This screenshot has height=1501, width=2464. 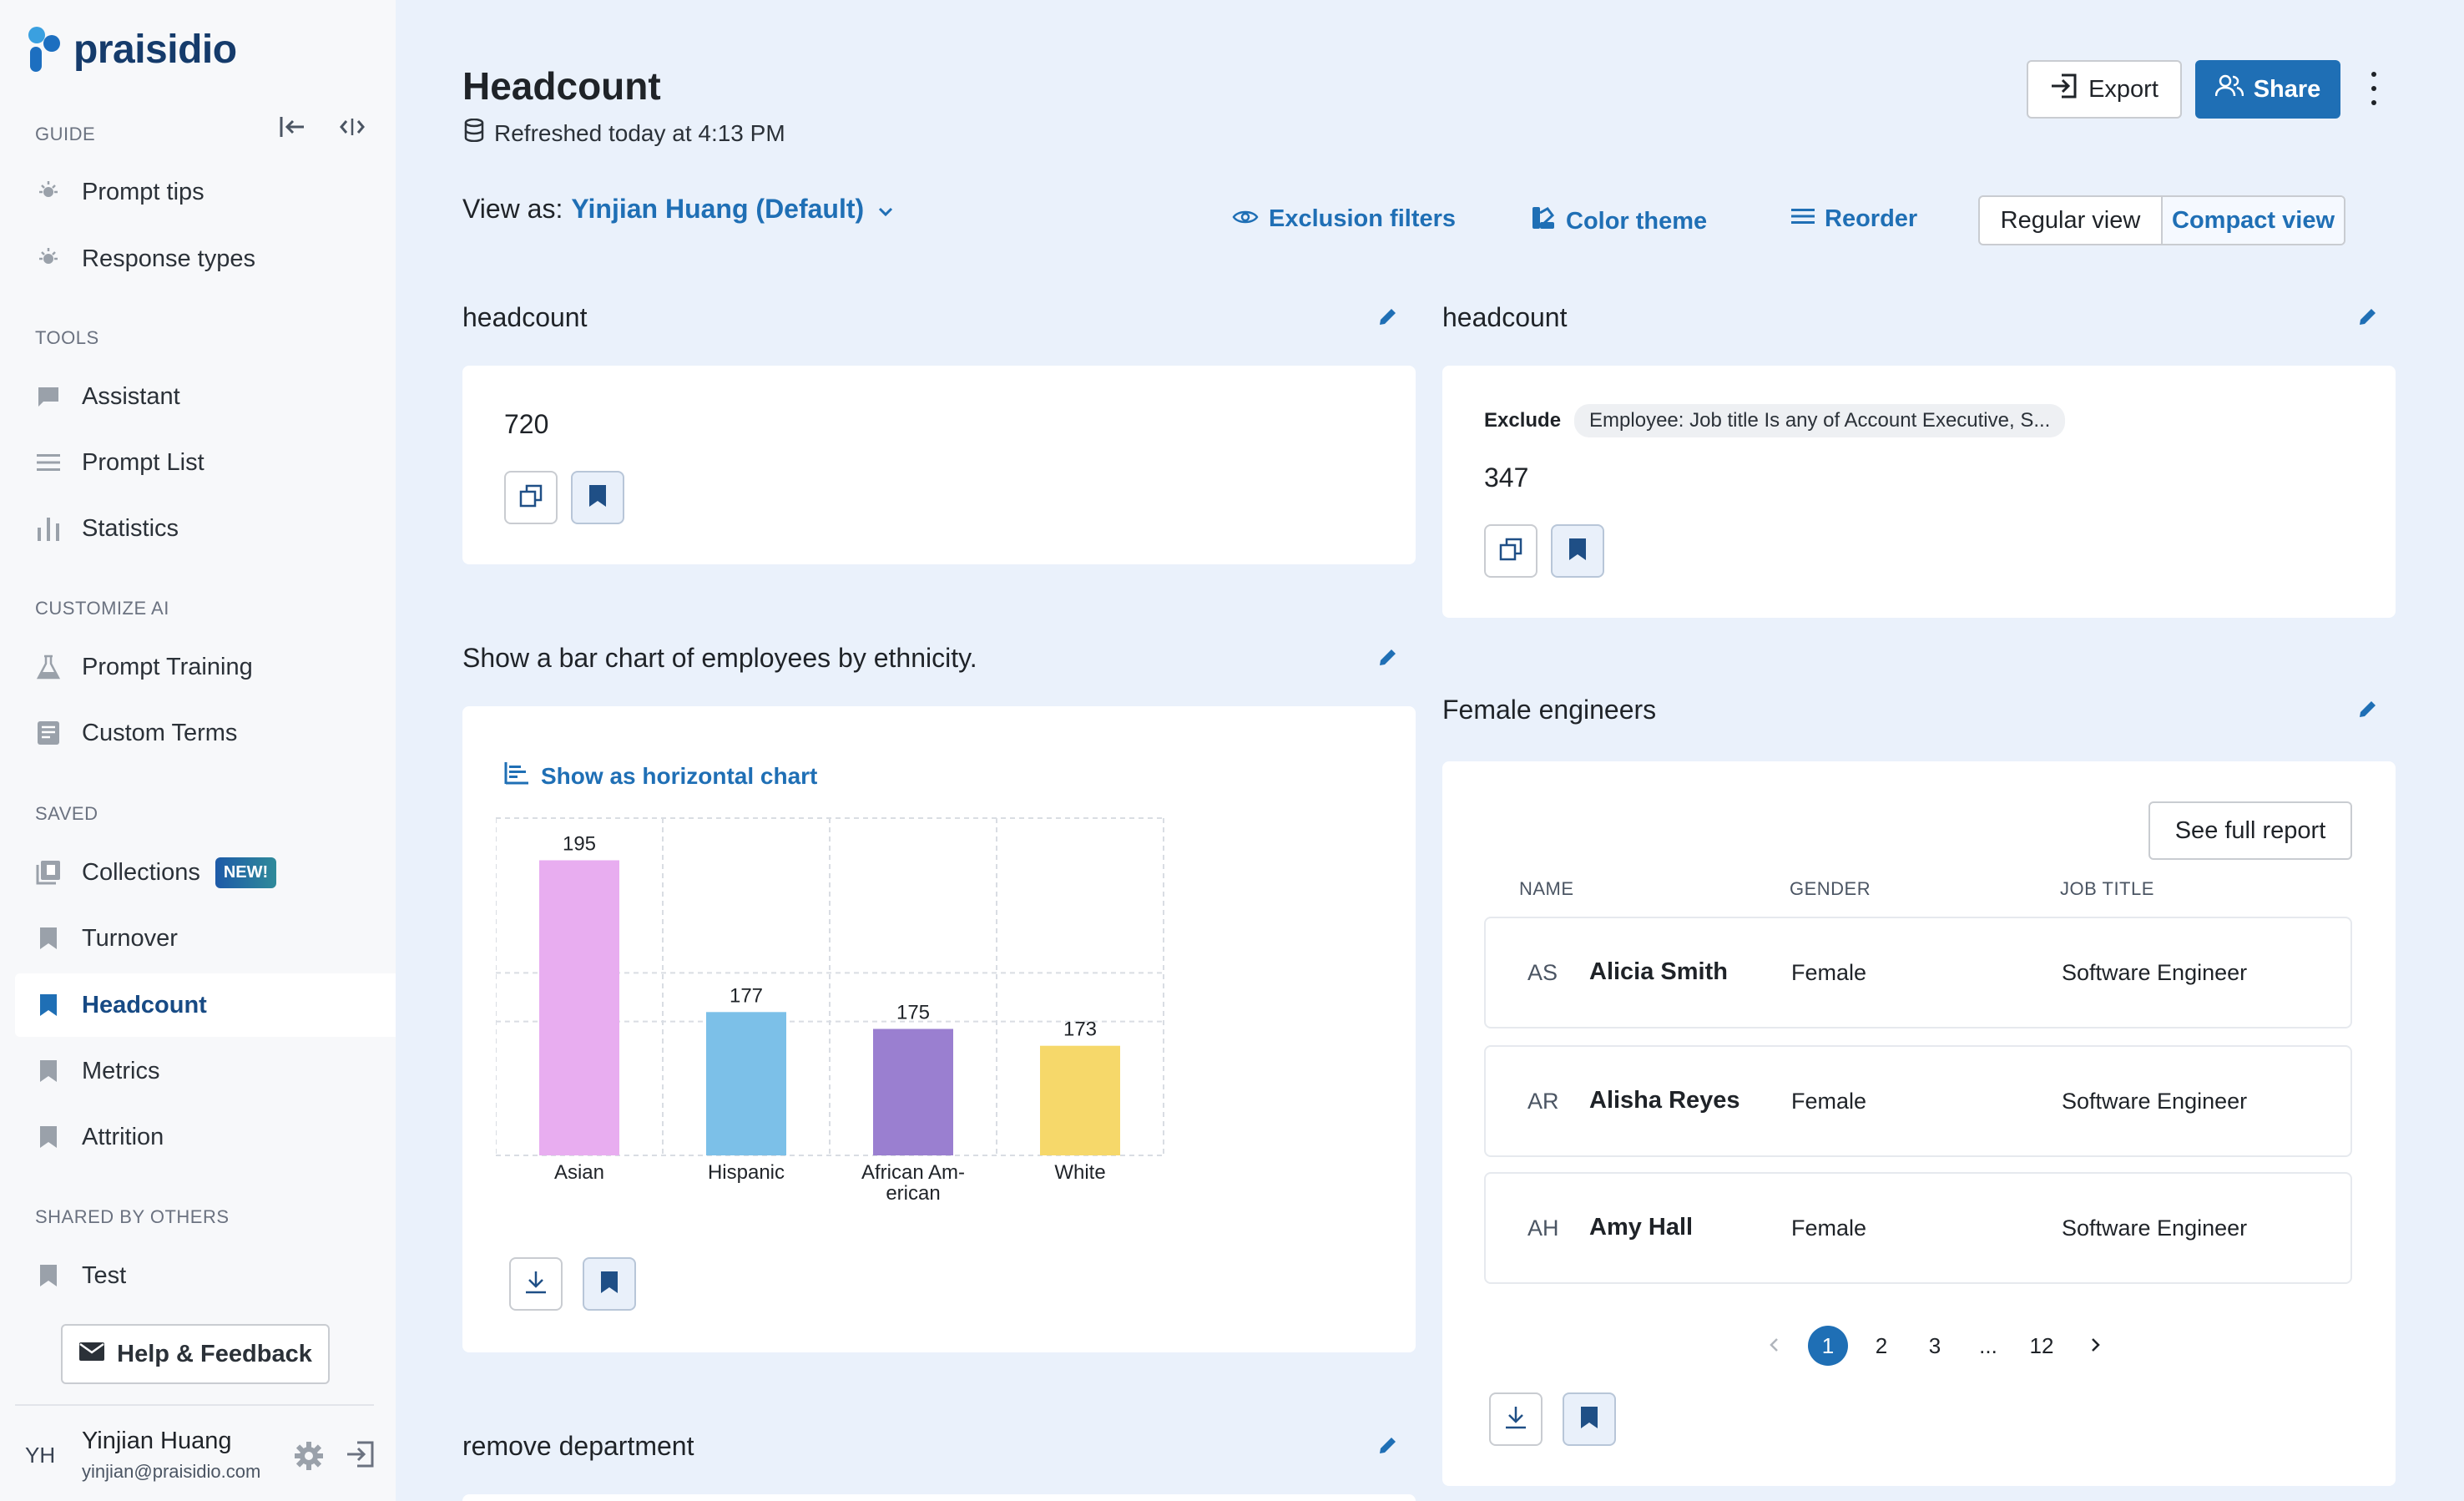 What do you see at coordinates (1881, 1345) in the screenshot?
I see `page-button-2: 2` at bounding box center [1881, 1345].